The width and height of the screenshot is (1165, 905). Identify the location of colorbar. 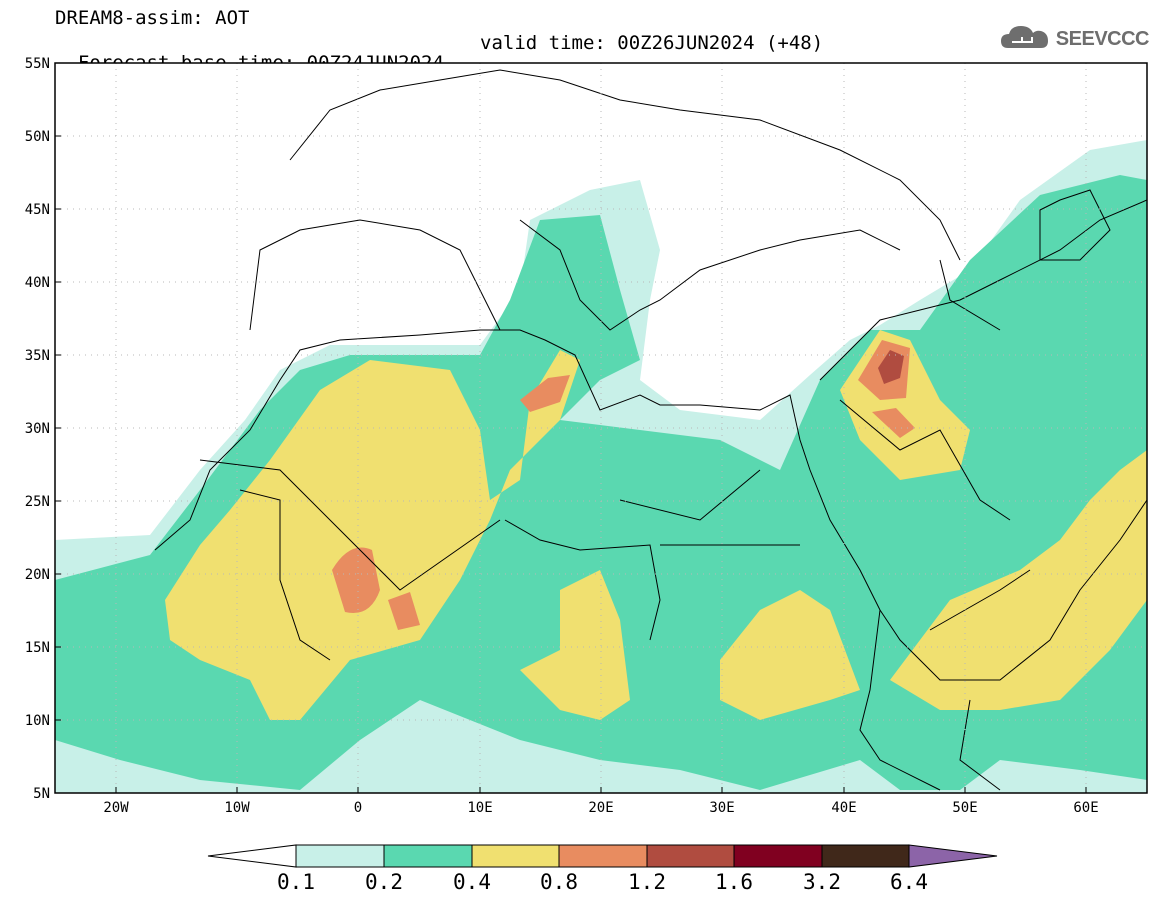
(602, 856).